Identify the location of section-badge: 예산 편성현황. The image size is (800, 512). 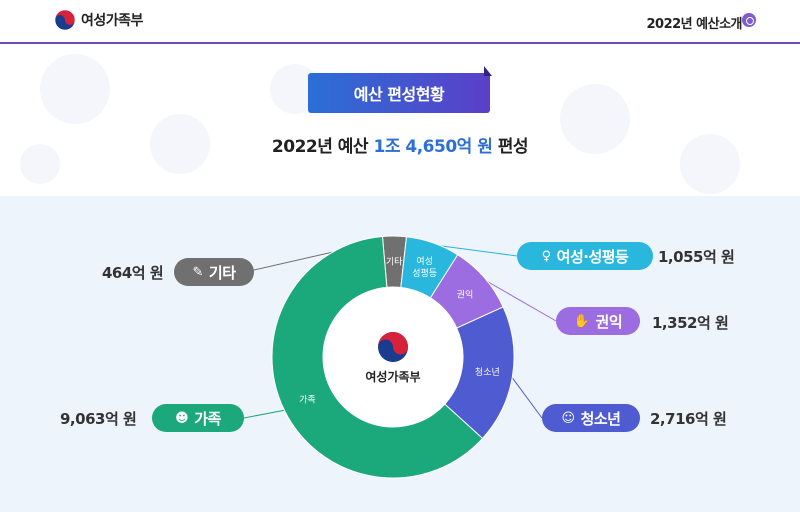
(399, 93).